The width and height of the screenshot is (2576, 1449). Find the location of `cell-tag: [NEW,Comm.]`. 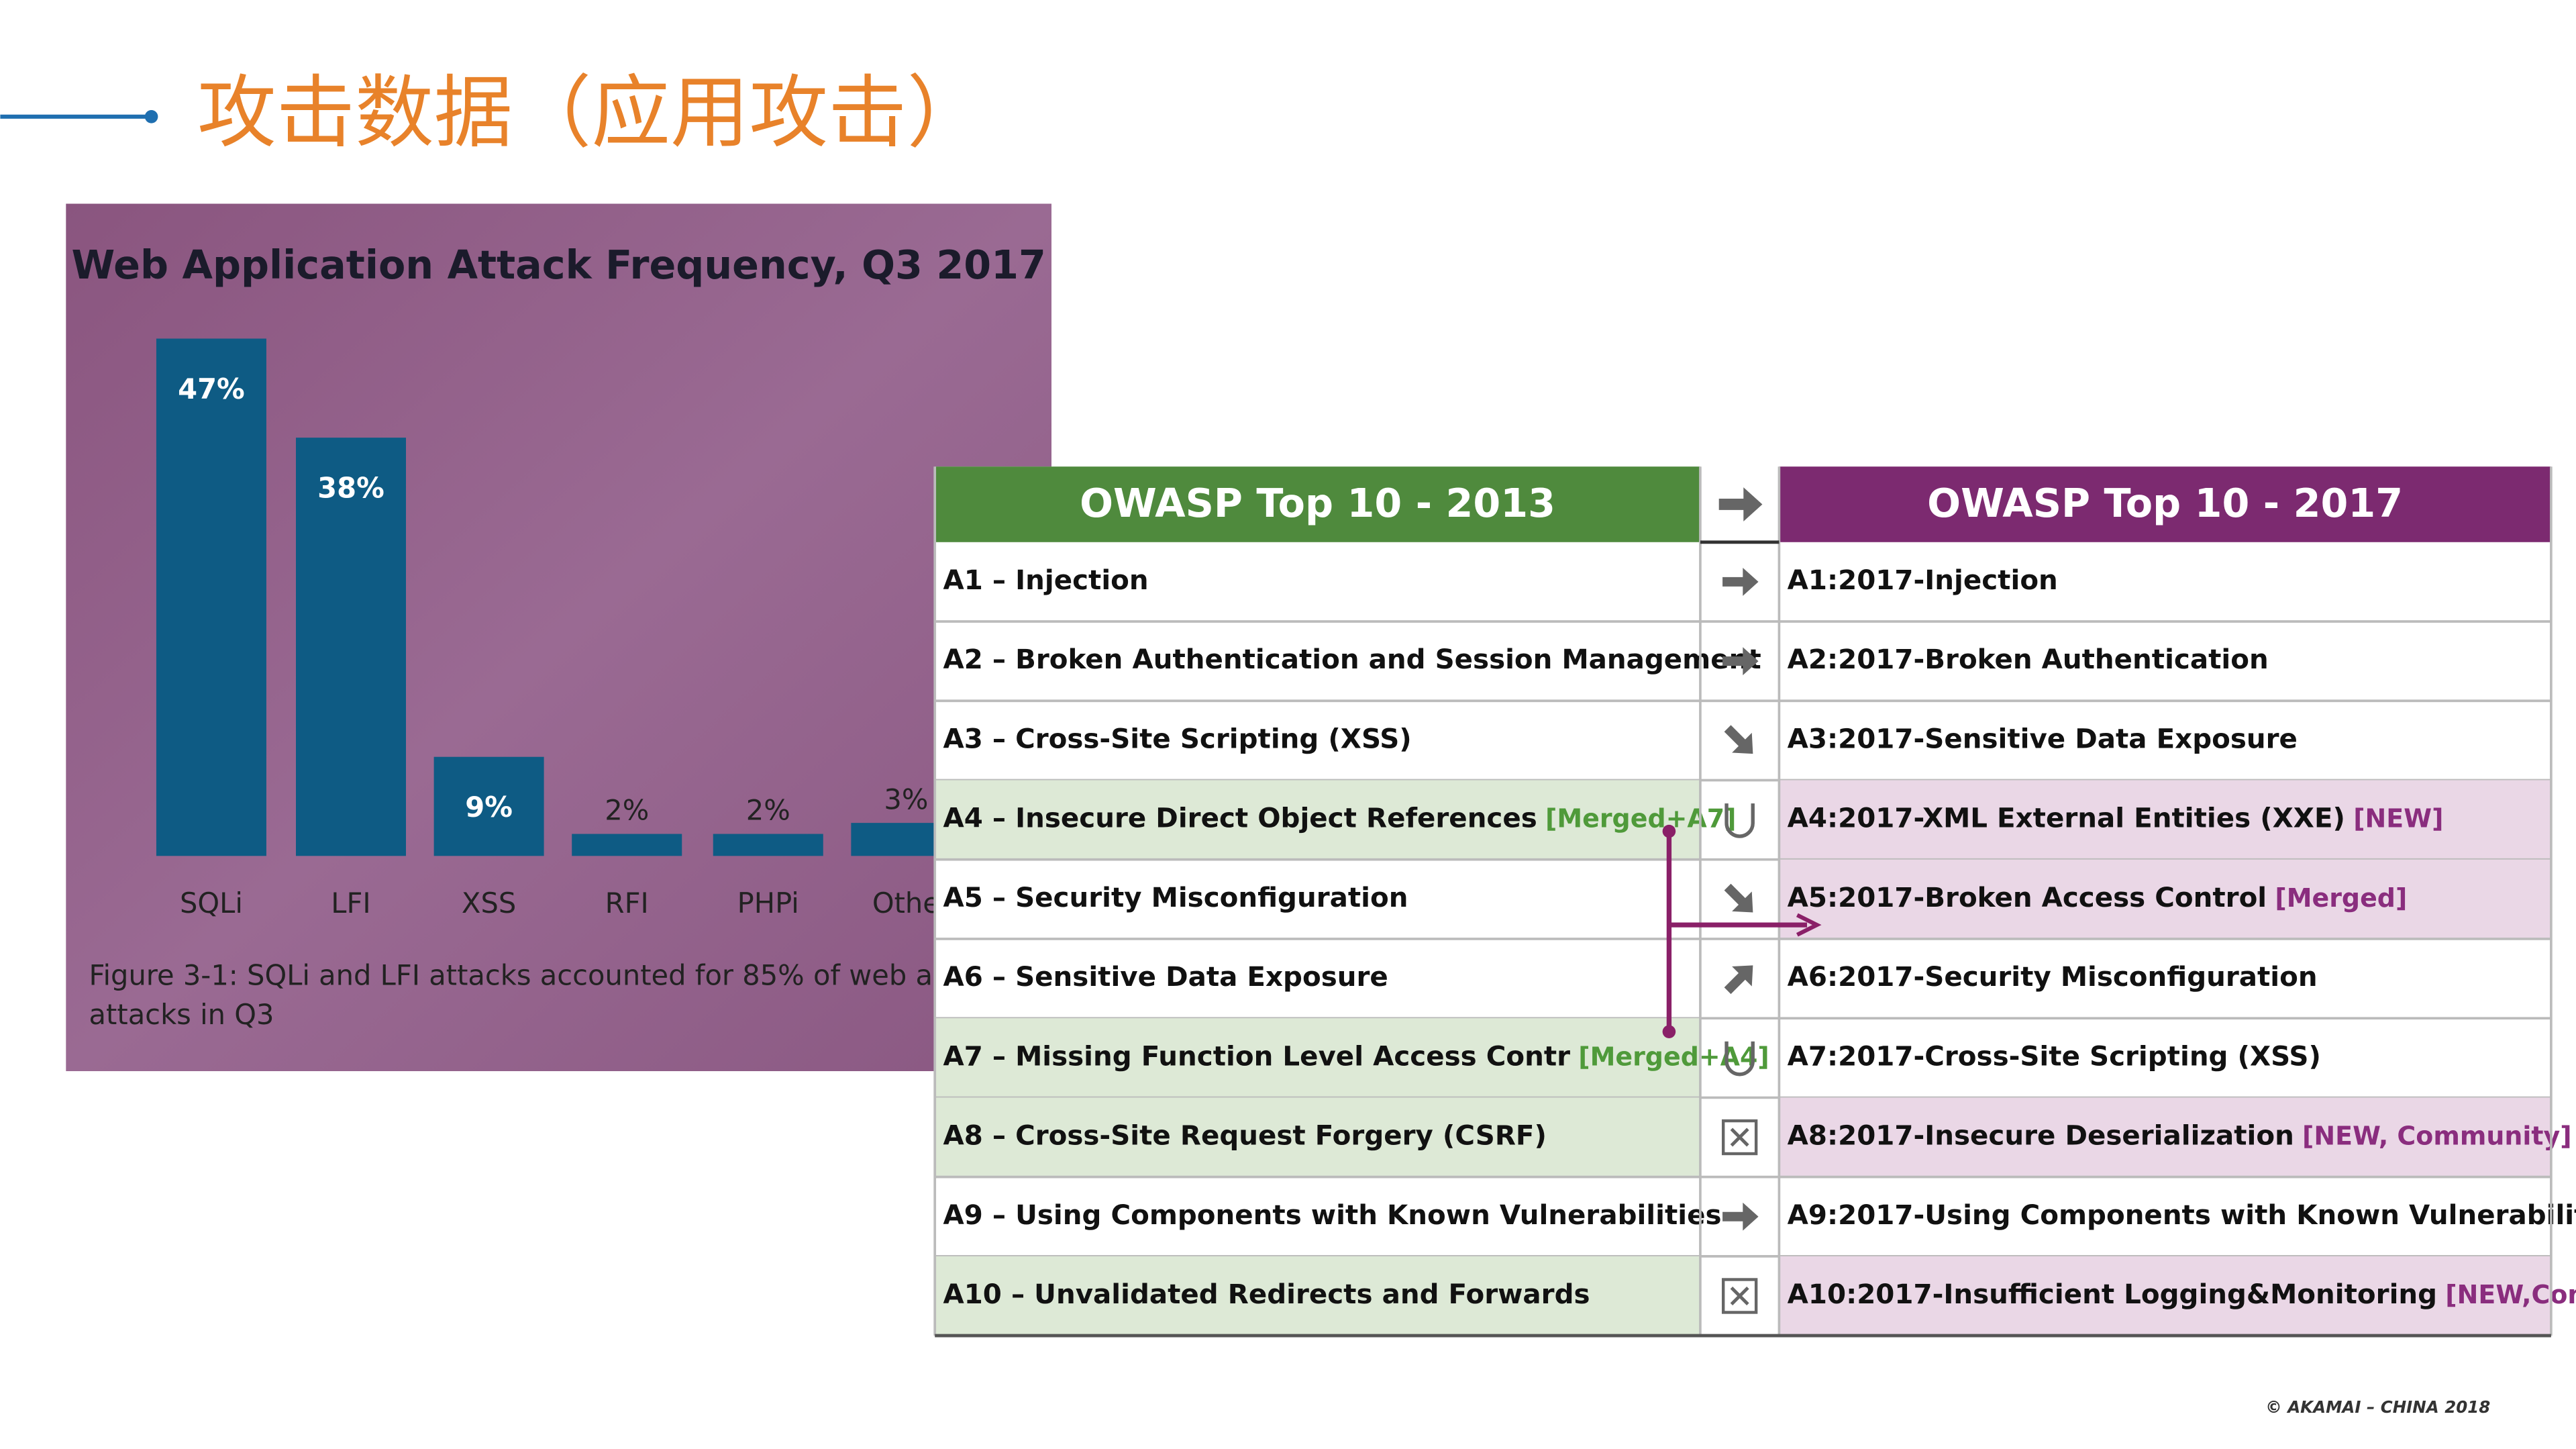

cell-tag: [NEW,Comm.] is located at coordinates (2510, 1294).